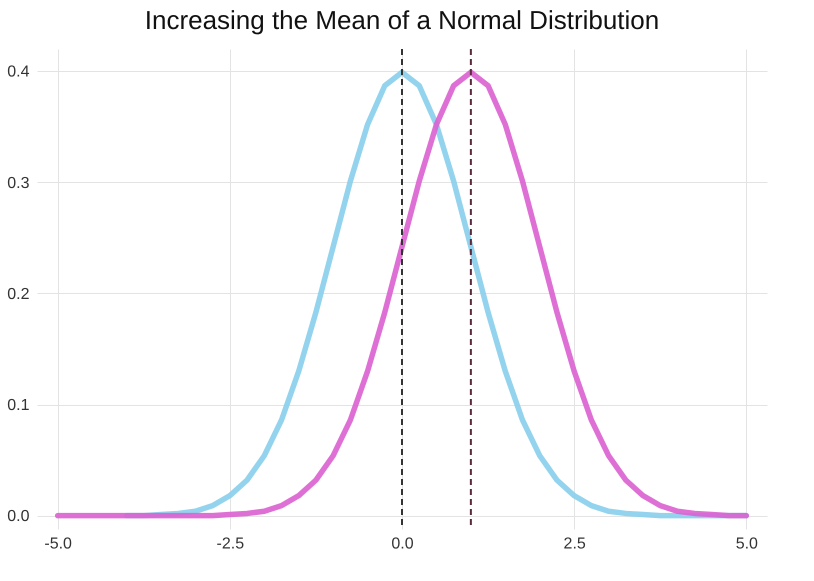  I want to click on y-tick-label: 0.3, so click(18, 183).